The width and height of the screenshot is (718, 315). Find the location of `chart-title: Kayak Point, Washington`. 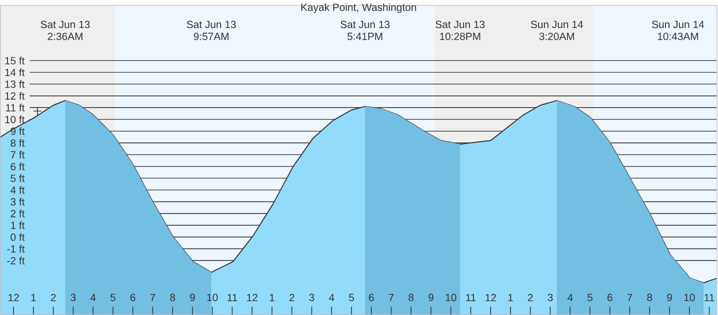

chart-title: Kayak Point, Washington is located at coordinates (358, 8).